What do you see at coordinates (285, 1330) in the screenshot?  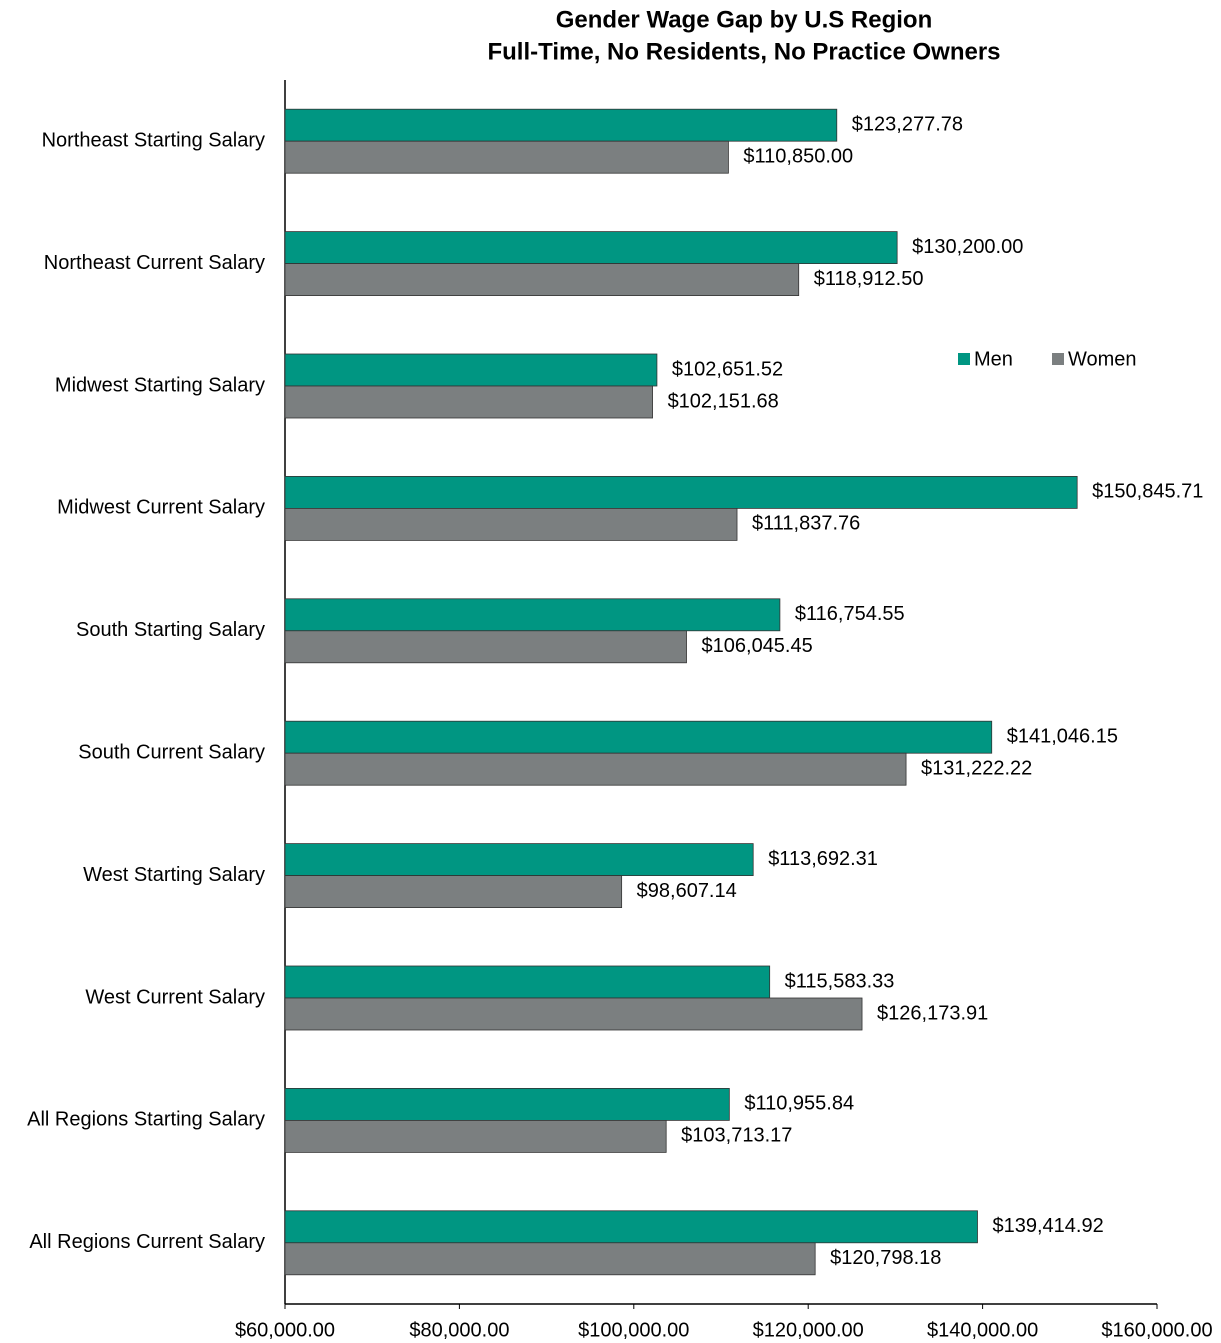 I see `x-tick-label: $60,000.00` at bounding box center [285, 1330].